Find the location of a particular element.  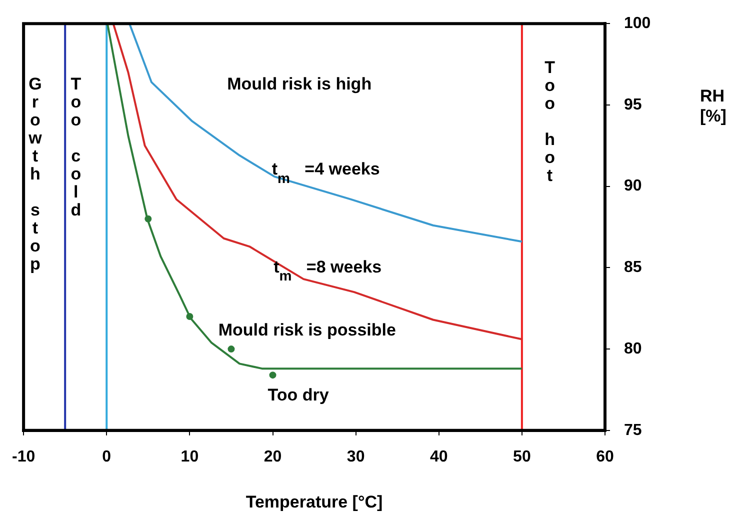

annotation: Mould risk is high is located at coordinates (299, 84).